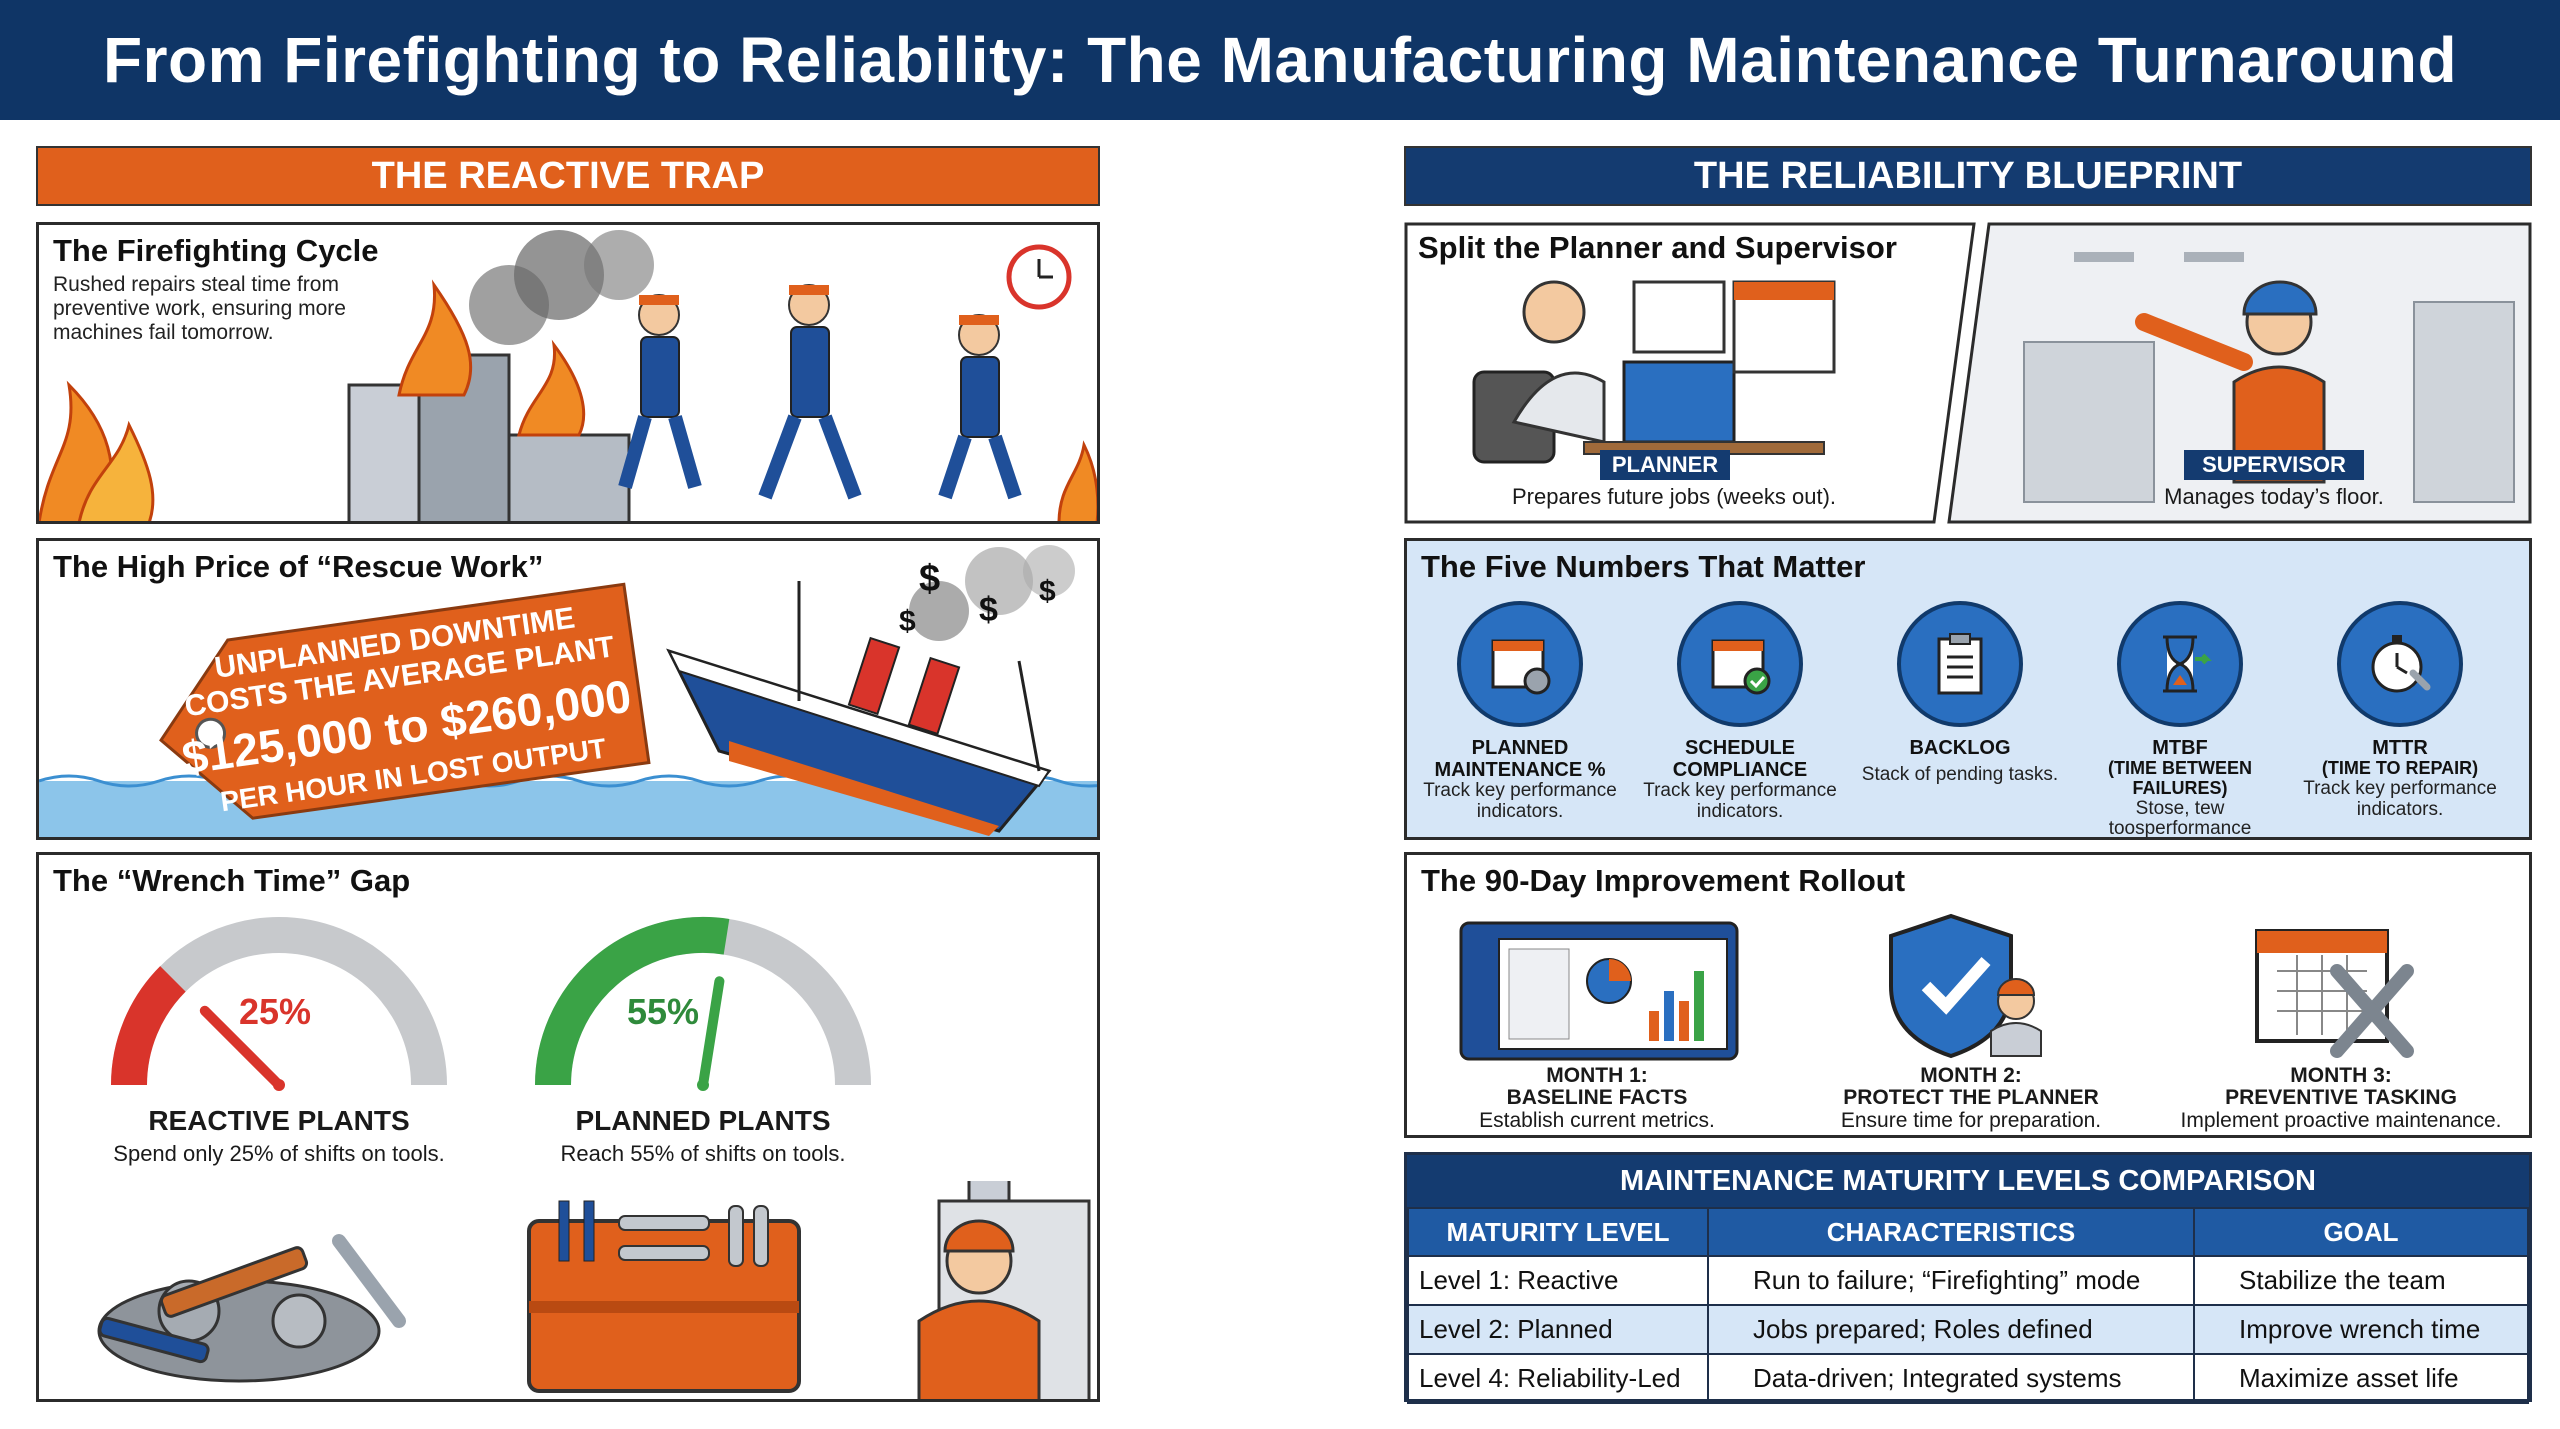 The height and width of the screenshot is (1429, 2560). I want to click on wrench-time-title: The “Wrench Time” Gap, so click(232, 880).